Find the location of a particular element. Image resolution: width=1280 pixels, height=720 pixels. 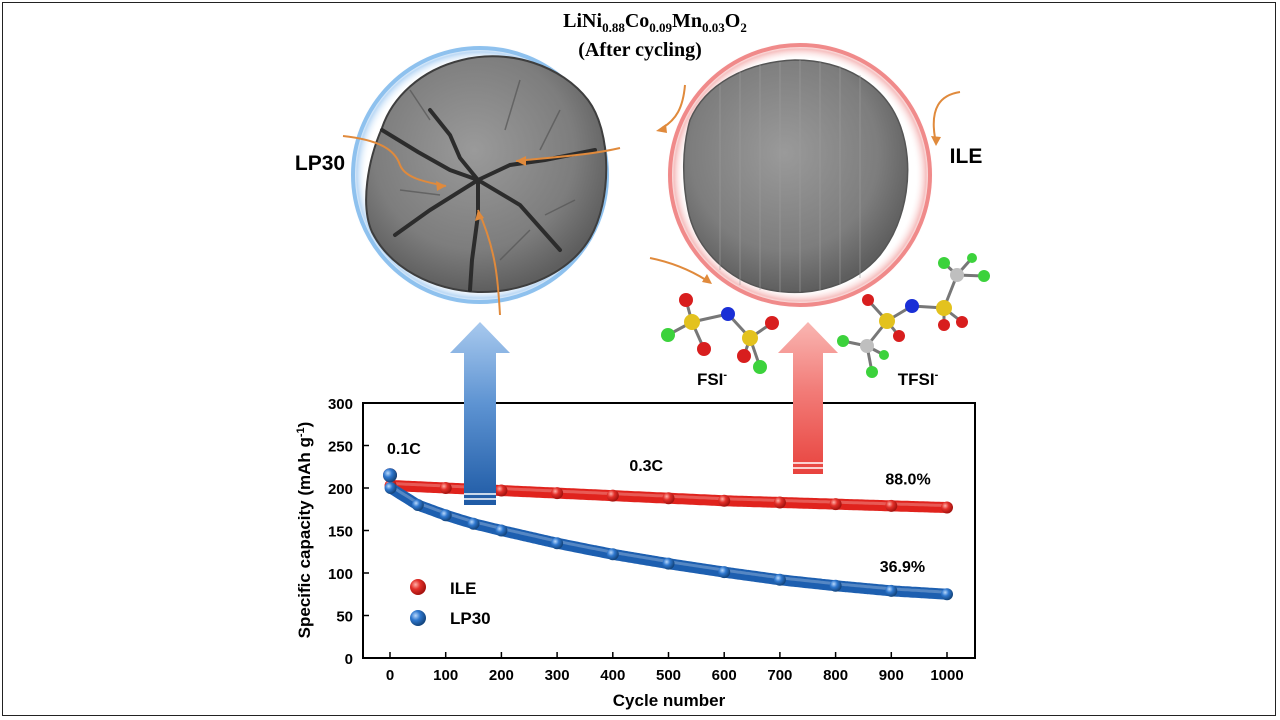

data-point-initial is located at coordinates (390, 475).